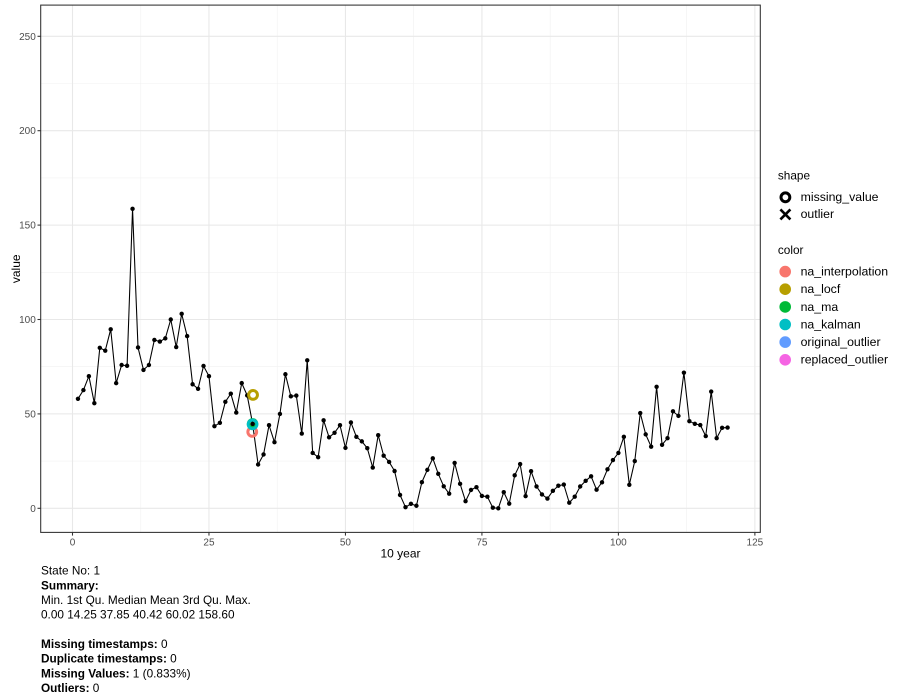 This screenshot has width=900, height=700. I want to click on svg-text: Missing Values: 1 (0.833%), so click(116, 673).